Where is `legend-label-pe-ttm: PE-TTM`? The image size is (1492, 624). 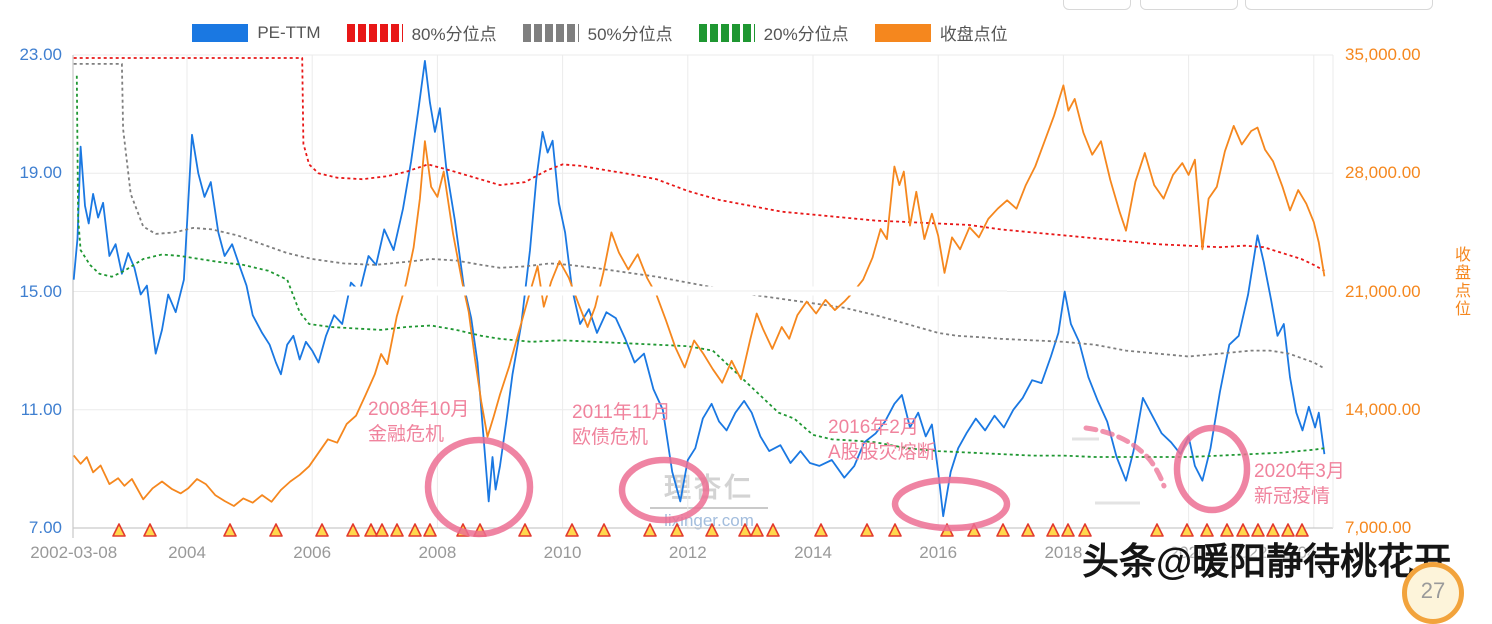
legend-label-pe-ttm: PE-TTM is located at coordinates (289, 32).